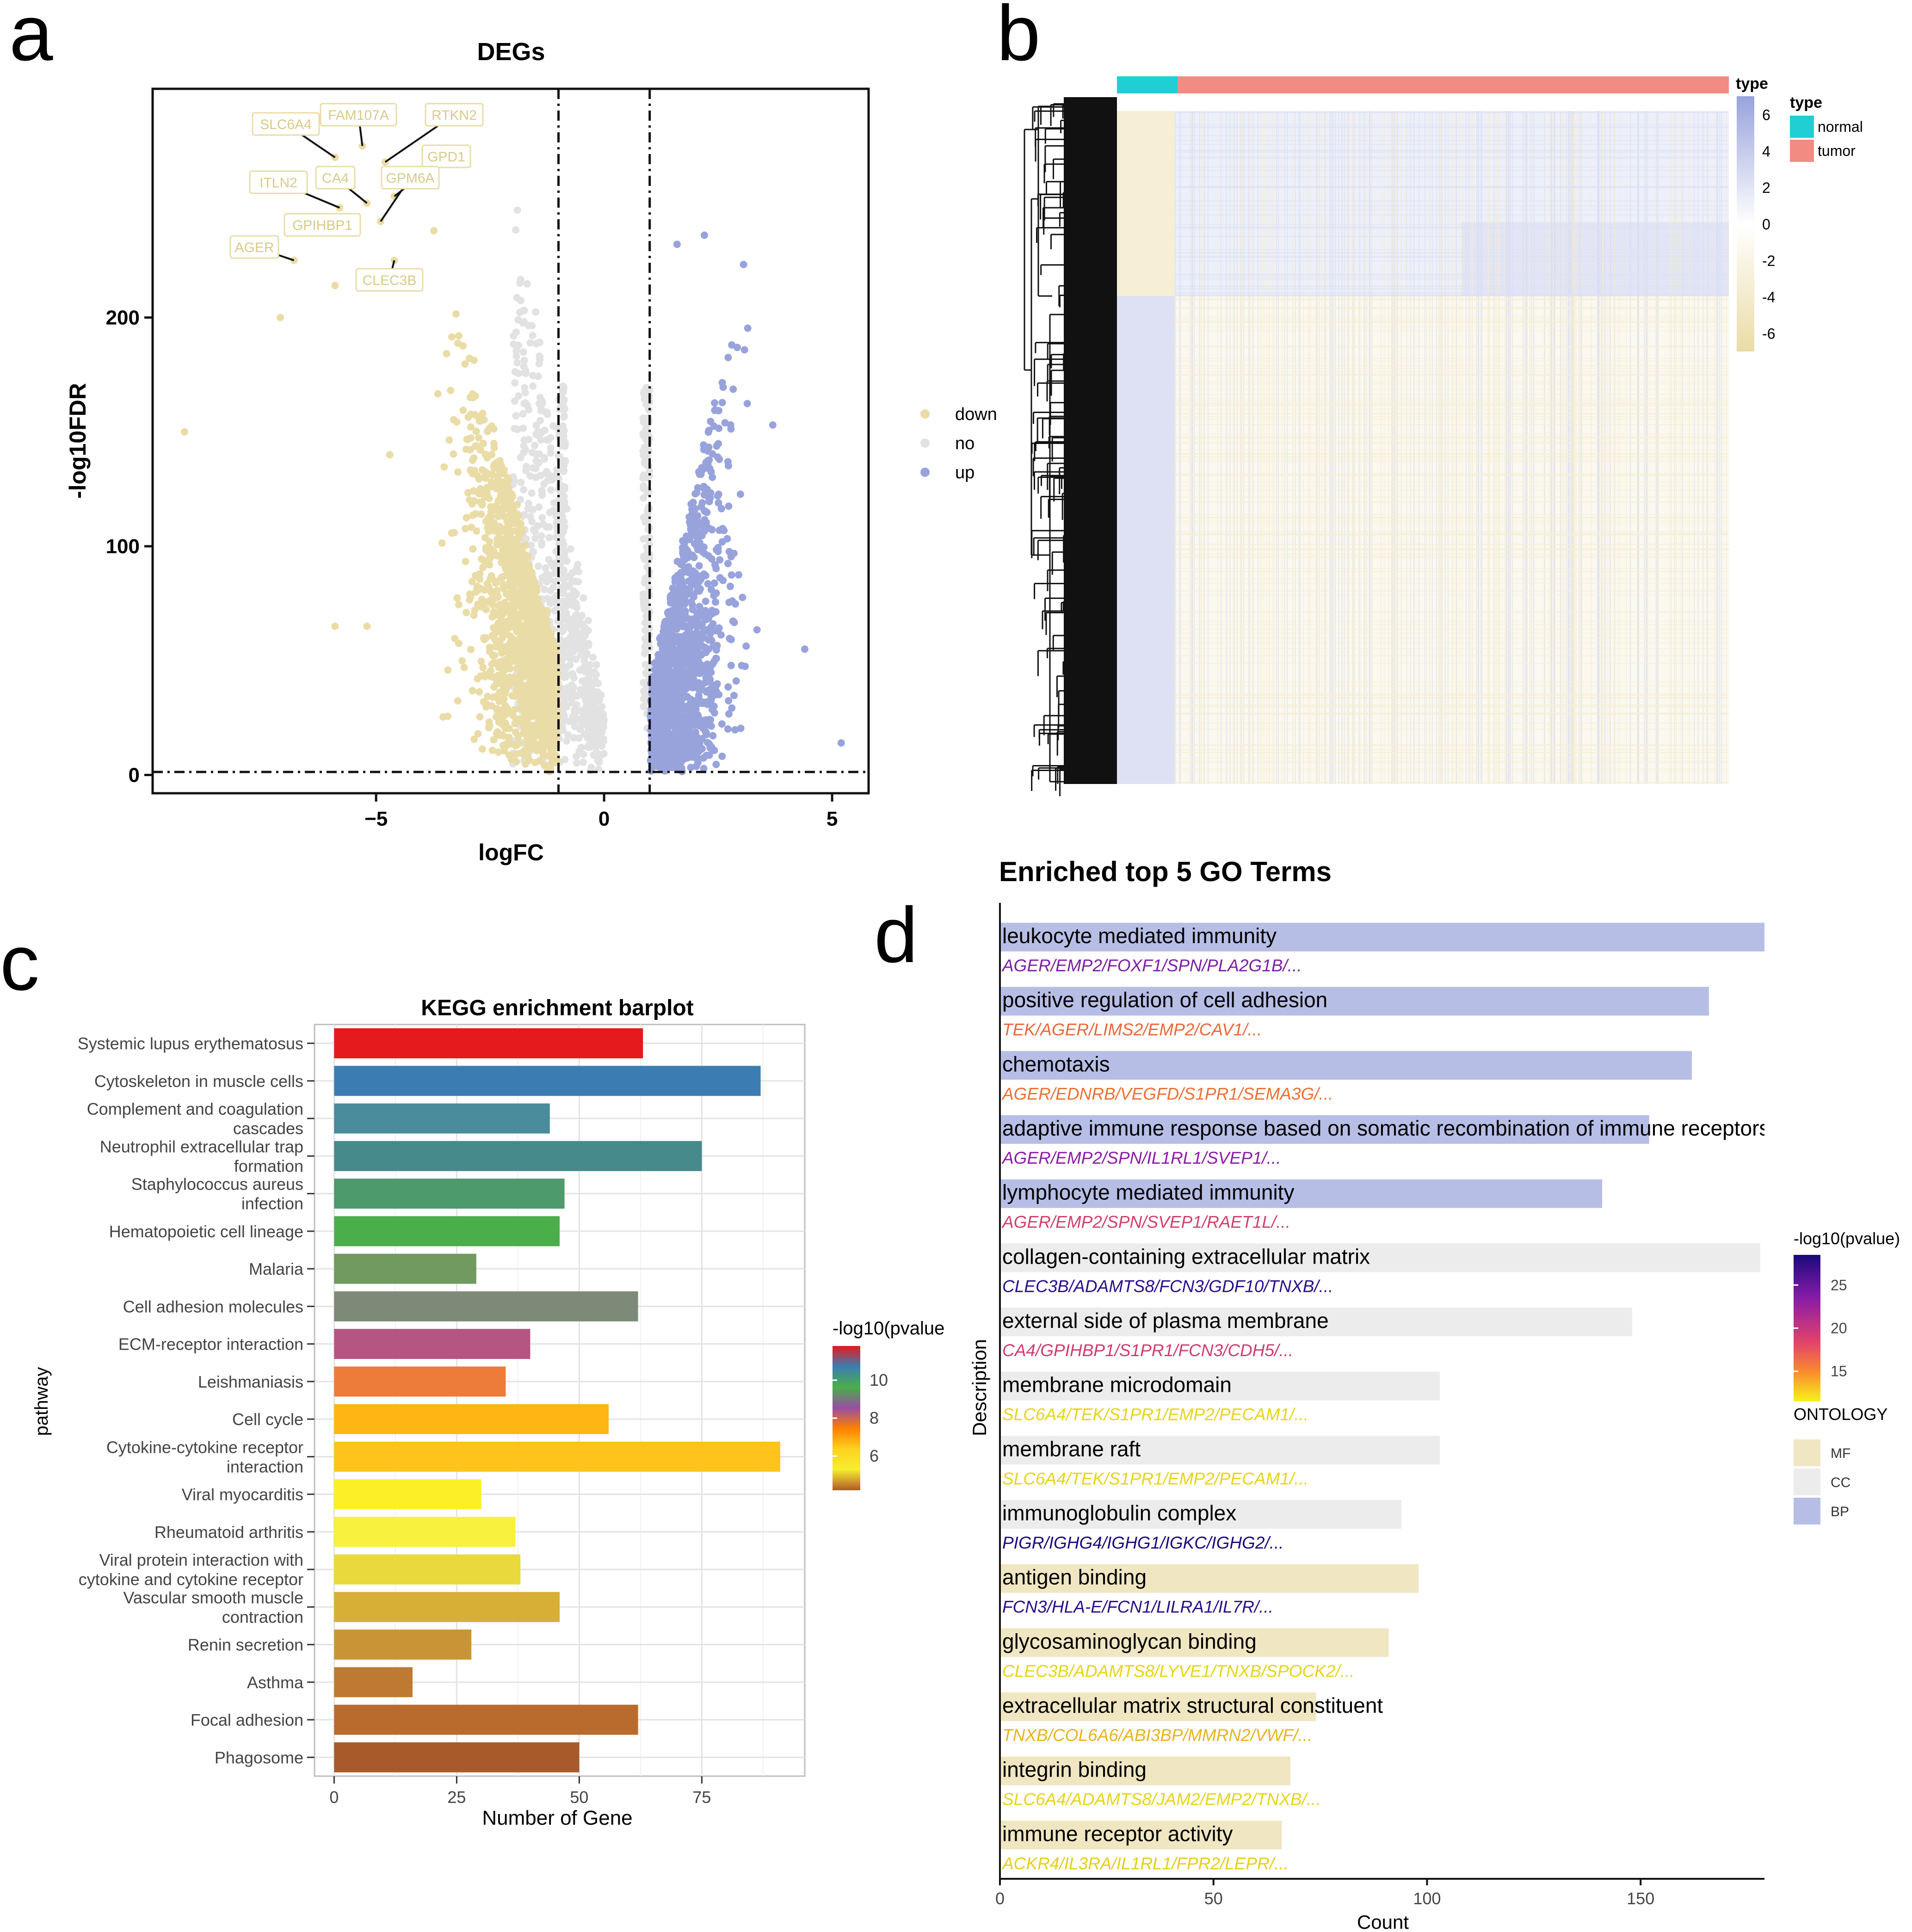 Image resolution: width=1912 pixels, height=1932 pixels. What do you see at coordinates (78, 441) in the screenshot?
I see `volcano-ylabel: -log10FDR` at bounding box center [78, 441].